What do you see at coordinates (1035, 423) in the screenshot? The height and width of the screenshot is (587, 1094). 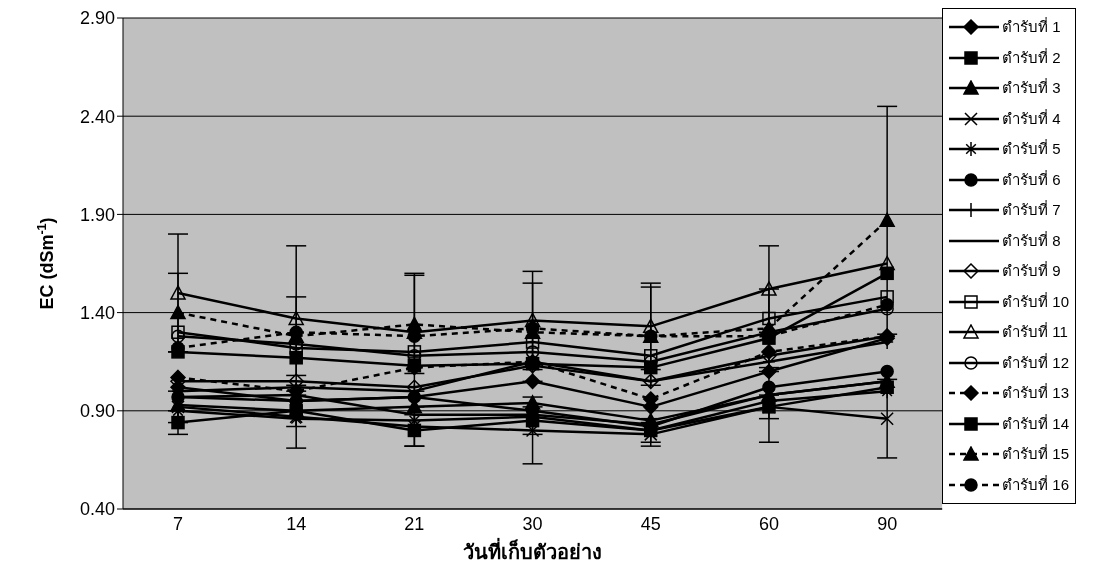 I see `legend-label: ตำรับที่ 14` at bounding box center [1035, 423].